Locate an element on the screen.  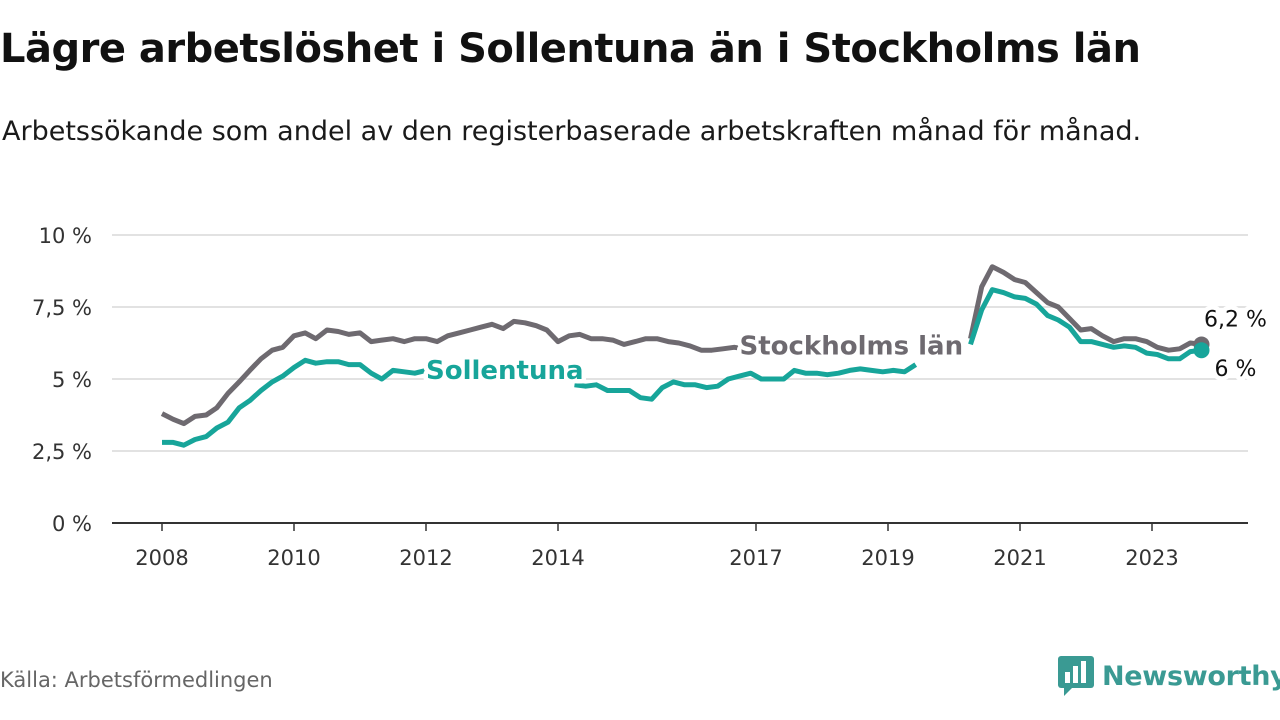
x-tick-label: 2010 is located at coordinates (293, 558).